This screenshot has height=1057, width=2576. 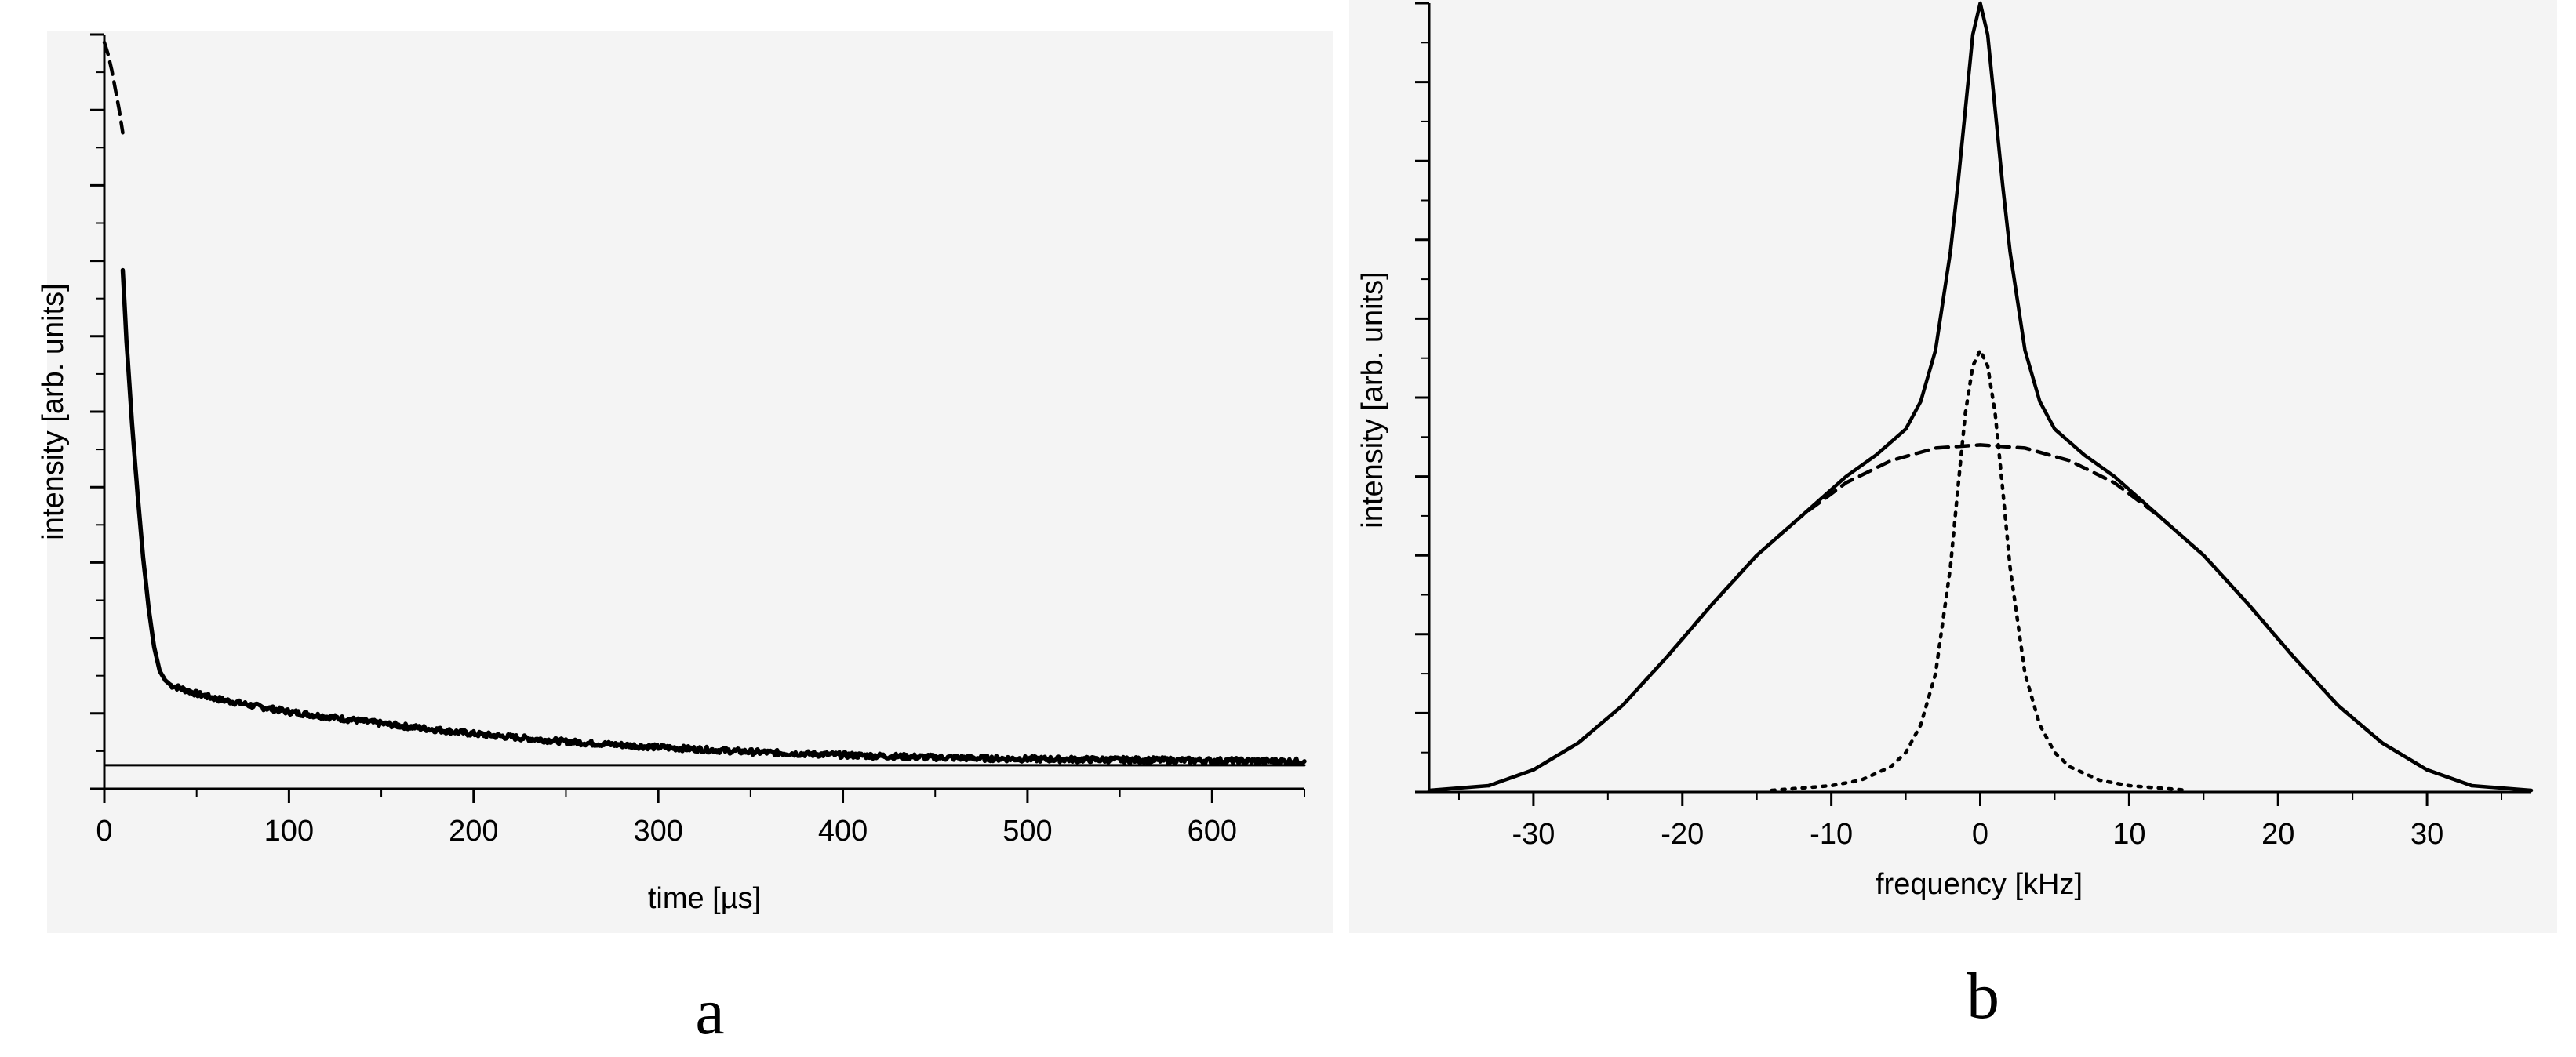 What do you see at coordinates (2277, 834) in the screenshot?
I see `x-tick-label: 20` at bounding box center [2277, 834].